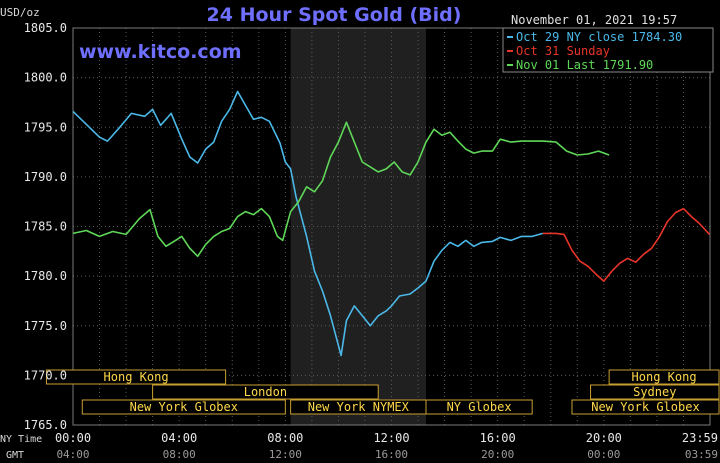  I want to click on y-tick-label: 1805.0, so click(45, 28).